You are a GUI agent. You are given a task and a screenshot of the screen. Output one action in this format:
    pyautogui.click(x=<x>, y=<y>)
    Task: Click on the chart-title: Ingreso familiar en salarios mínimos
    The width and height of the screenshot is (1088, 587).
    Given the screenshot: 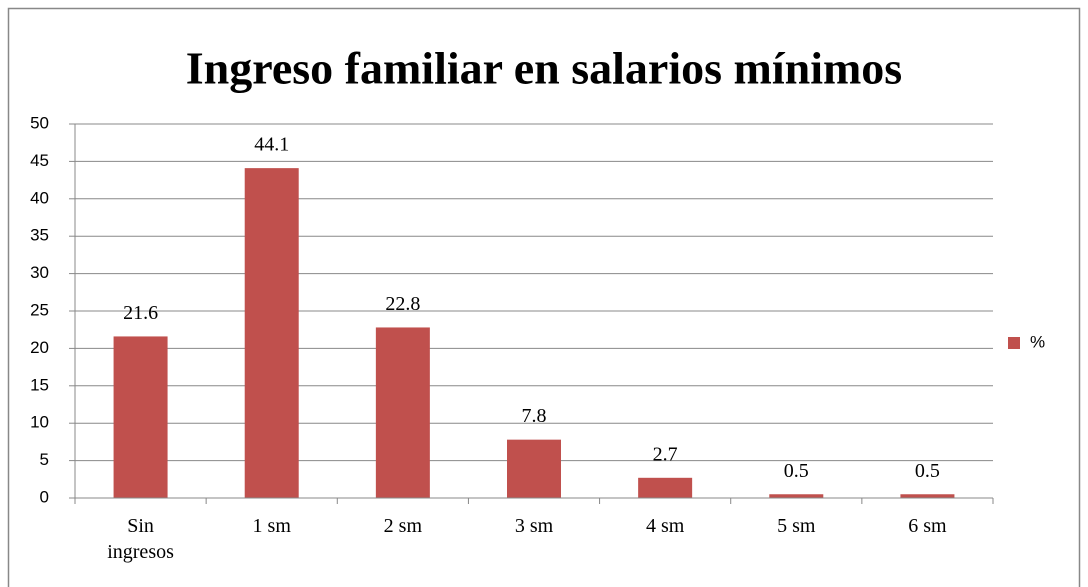 What is the action you would take?
    pyautogui.click(x=544, y=68)
    